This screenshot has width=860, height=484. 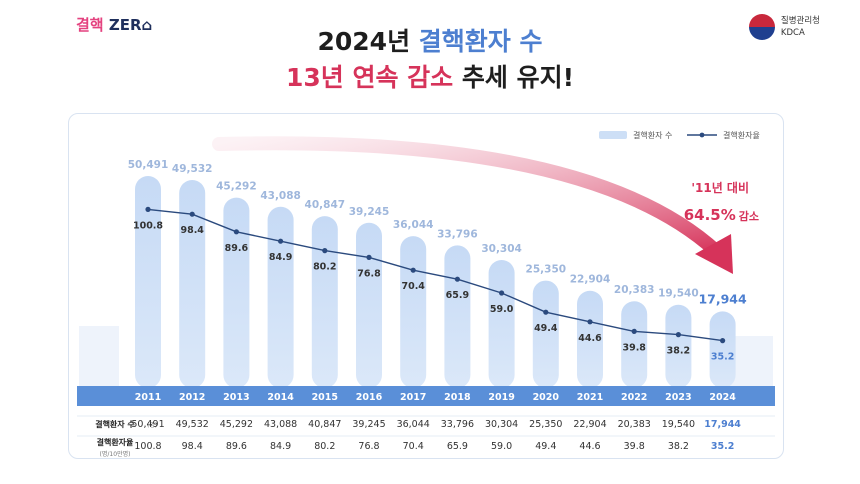 I want to click on annotation-line2: 64.5% 감소, so click(x=721, y=215).